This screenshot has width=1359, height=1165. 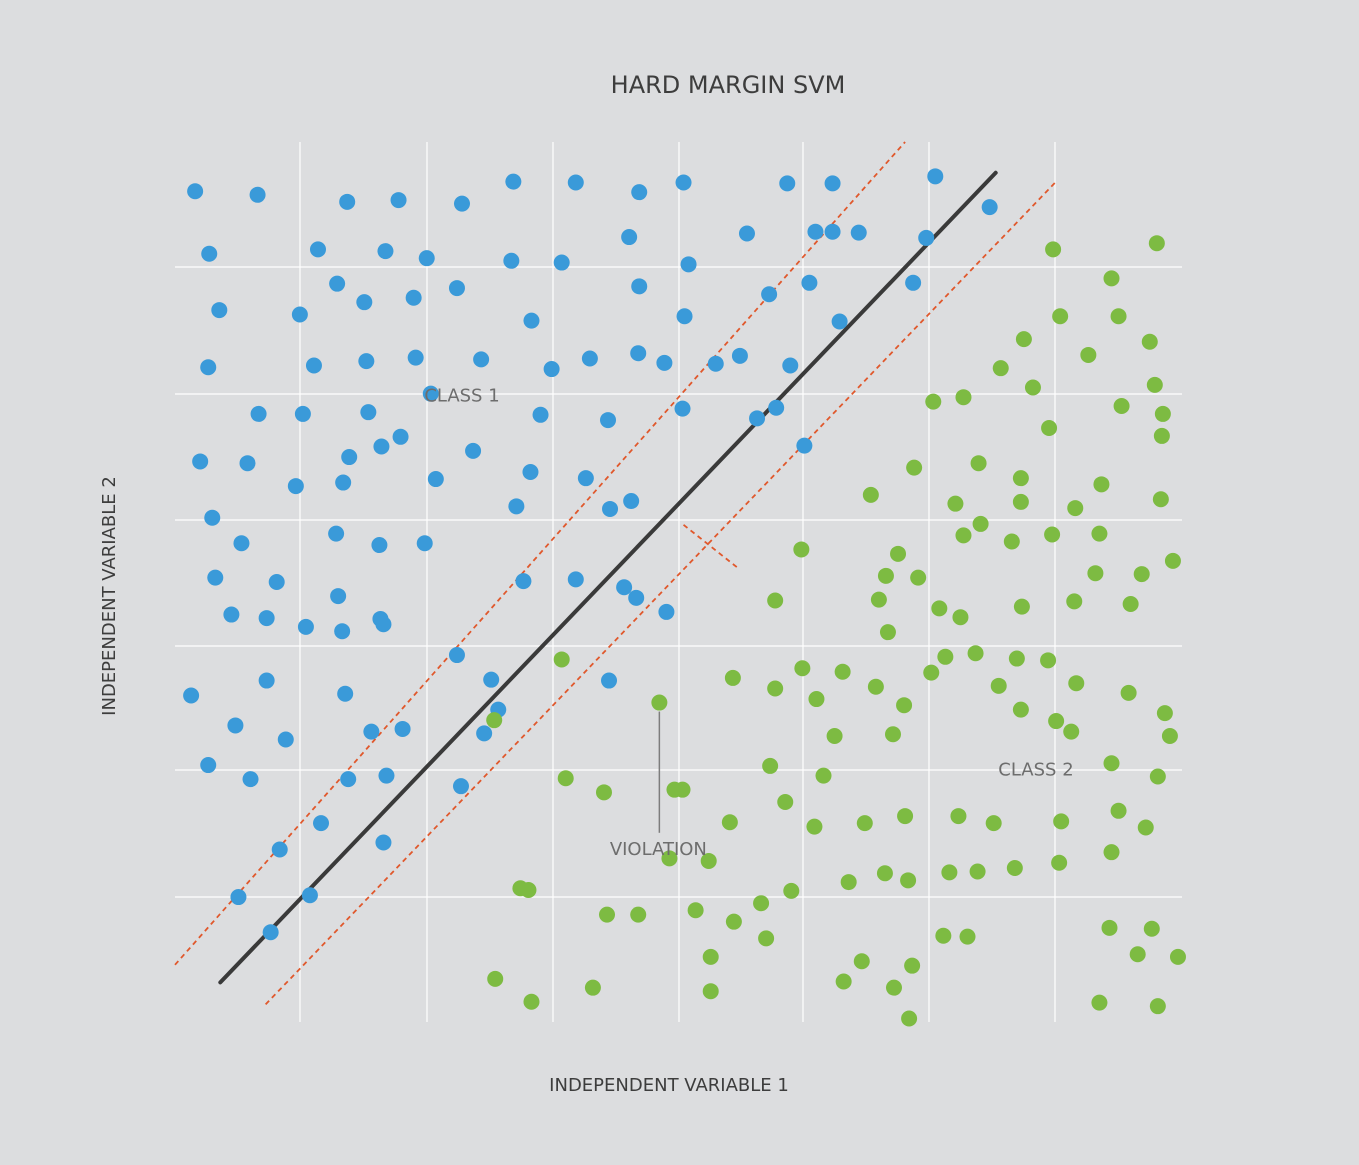 What do you see at coordinates (1035, 770) in the screenshot?
I see `class-2-label: CLASS 2` at bounding box center [1035, 770].